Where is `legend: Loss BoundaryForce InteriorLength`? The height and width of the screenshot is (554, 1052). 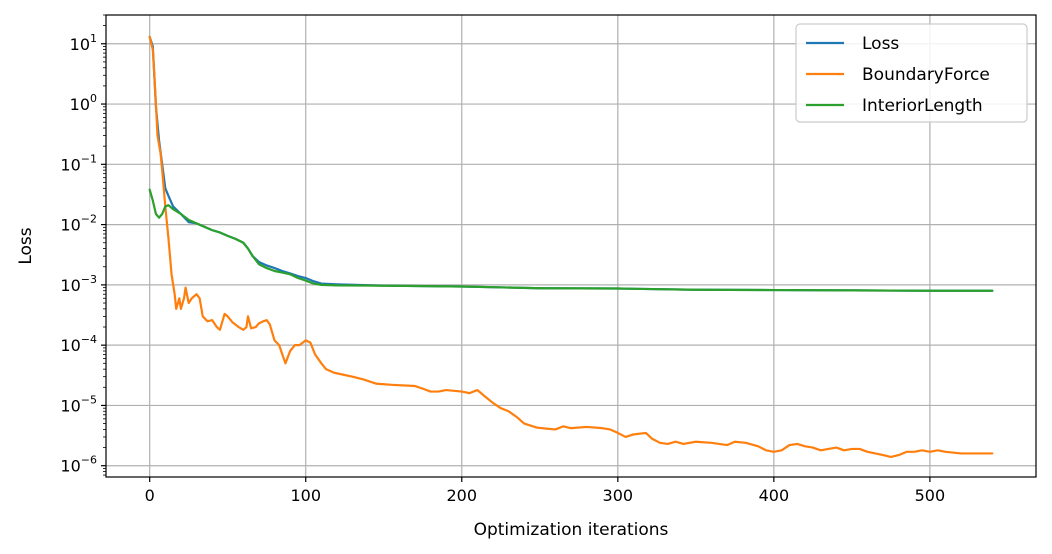
legend: Loss BoundaryForce InteriorLength is located at coordinates (911, 73).